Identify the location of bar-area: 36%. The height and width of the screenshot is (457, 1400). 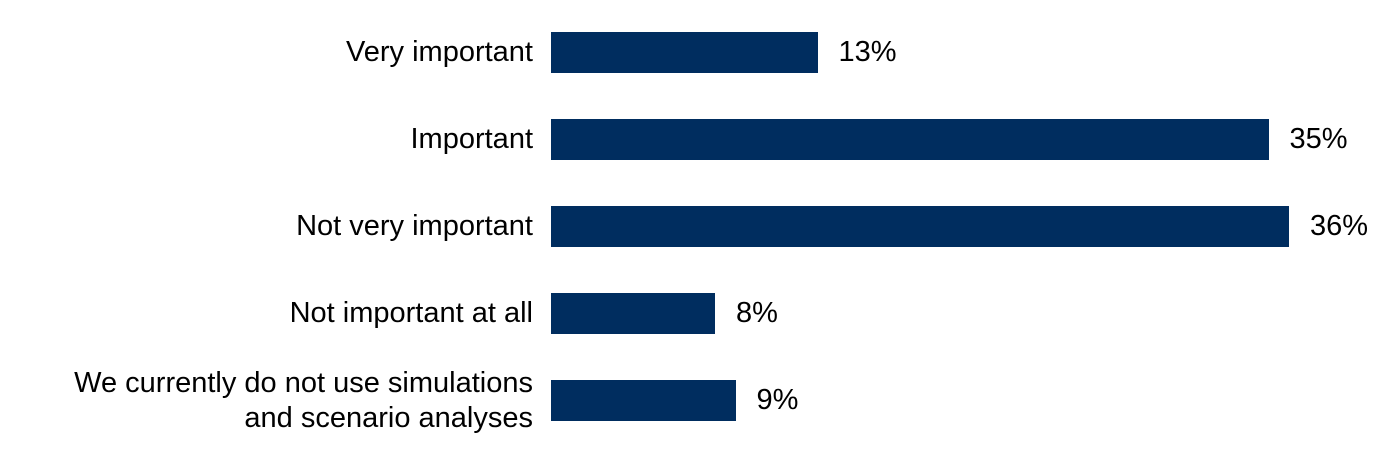
(975, 226).